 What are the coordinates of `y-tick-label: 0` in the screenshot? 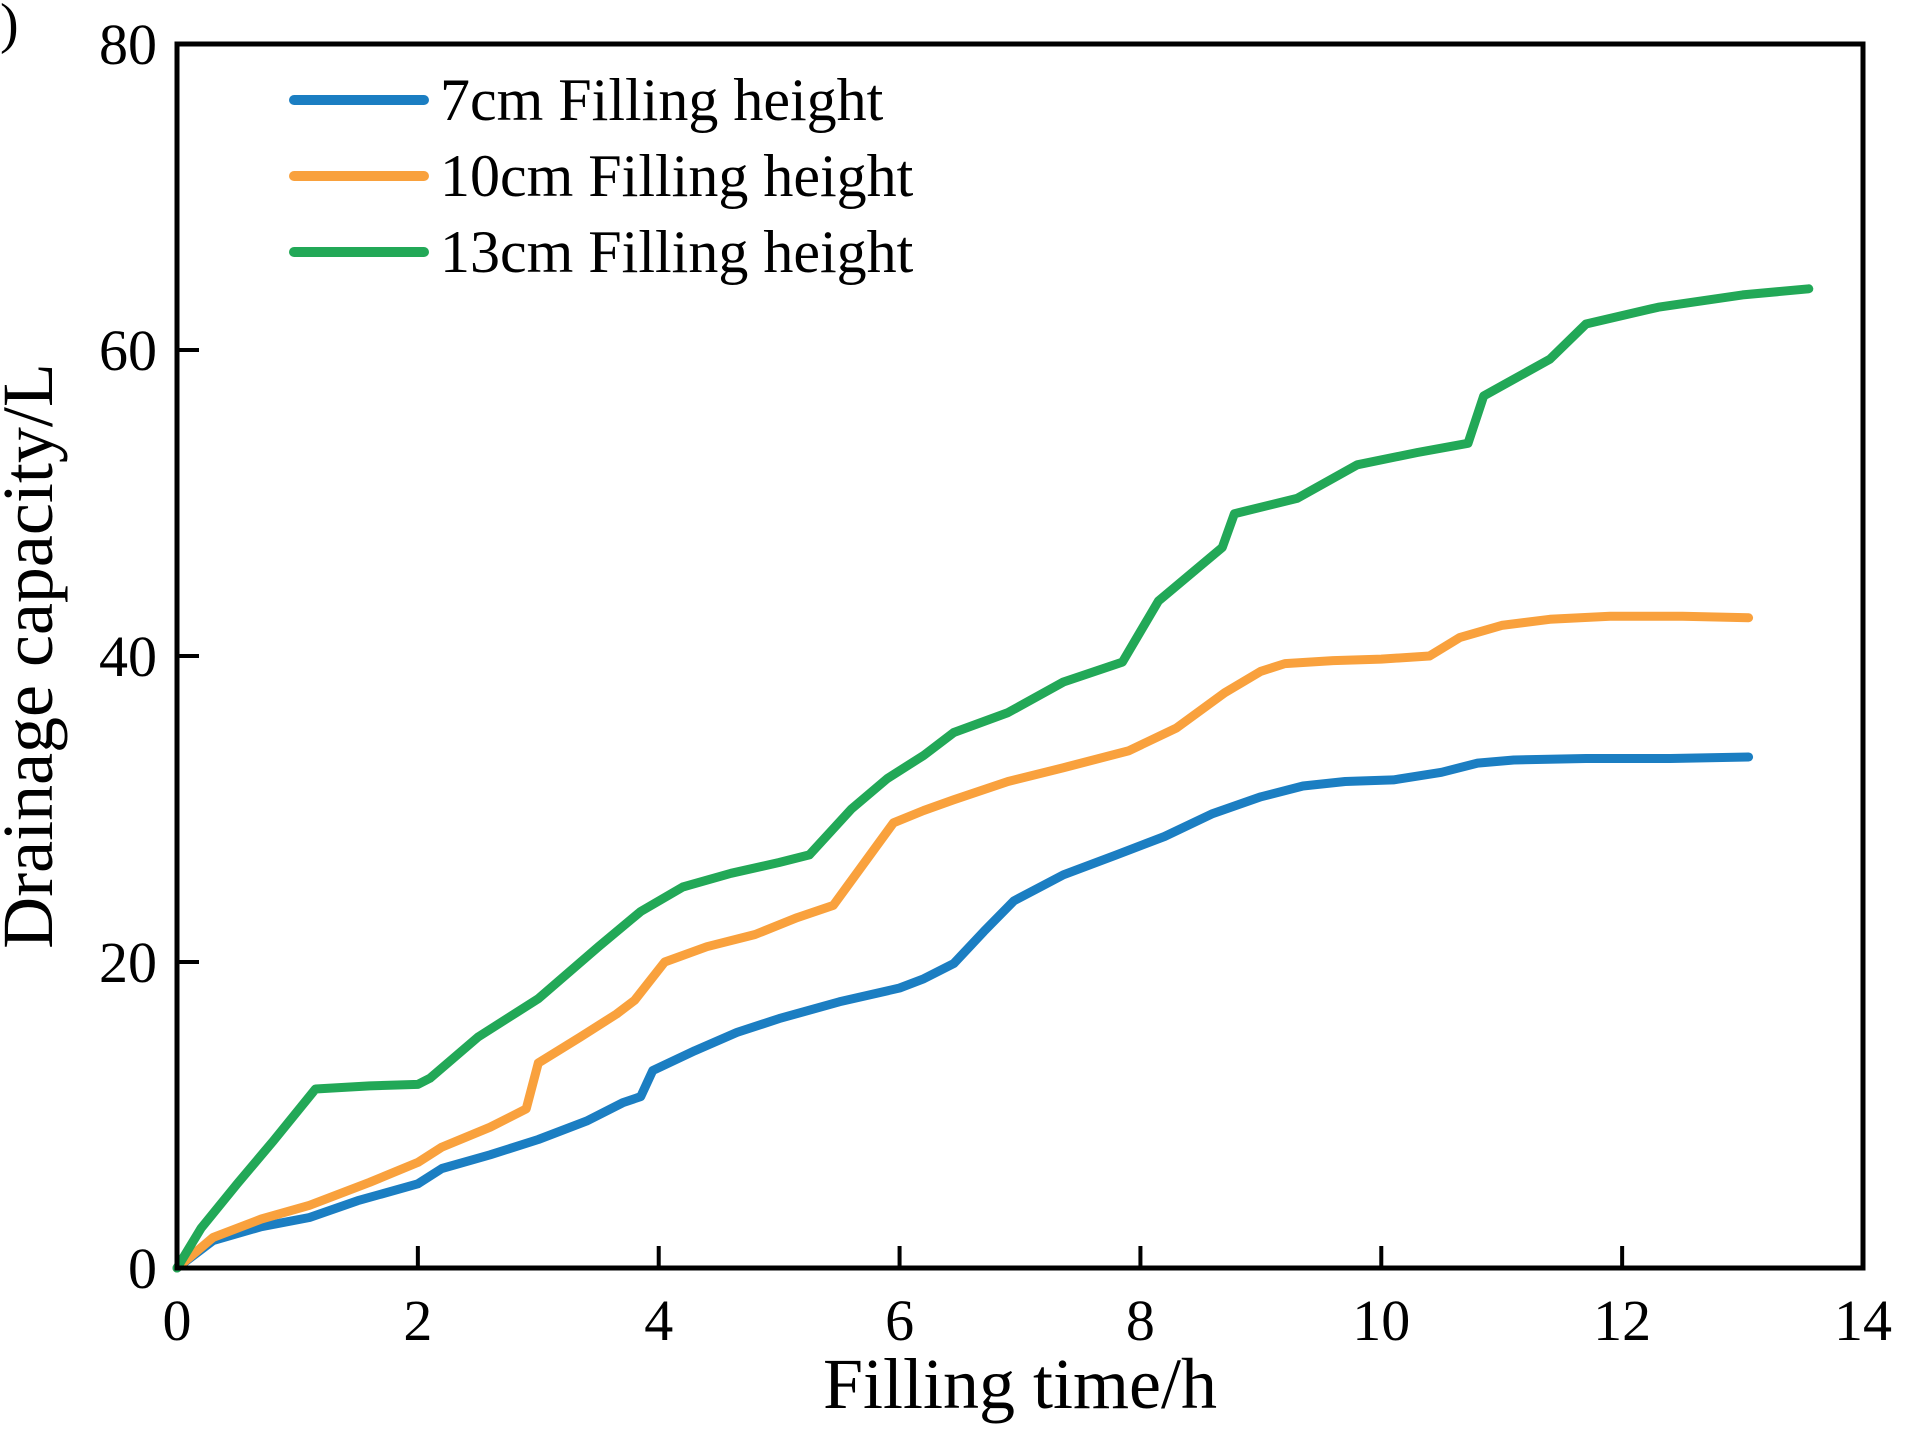 It's located at (142, 1268).